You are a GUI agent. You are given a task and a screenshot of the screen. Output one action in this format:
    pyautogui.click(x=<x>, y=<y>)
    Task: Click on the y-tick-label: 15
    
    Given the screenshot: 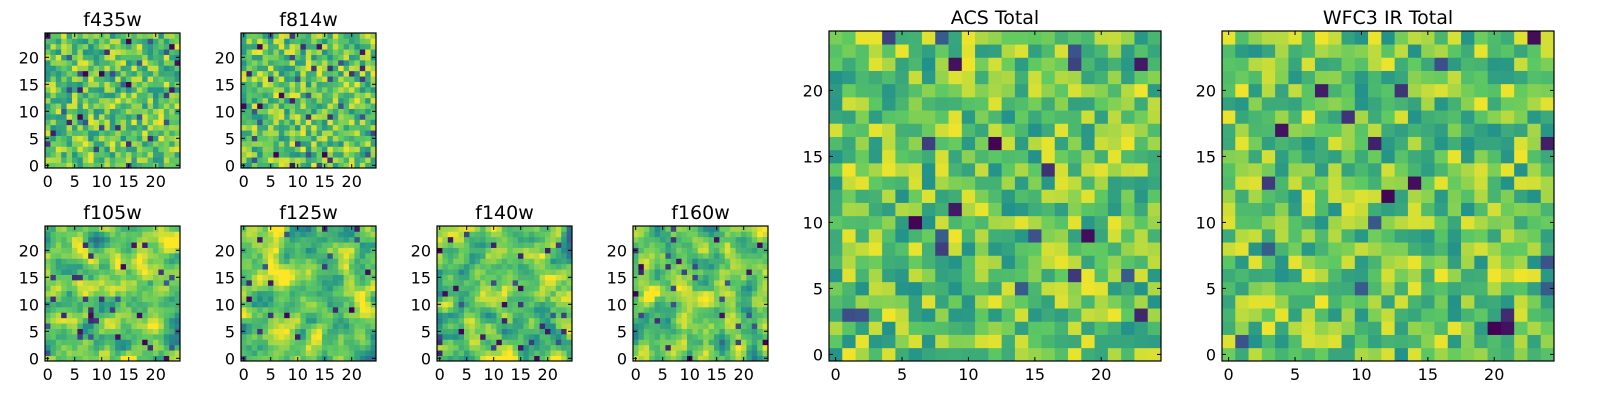 What is the action you would take?
    pyautogui.click(x=813, y=156)
    